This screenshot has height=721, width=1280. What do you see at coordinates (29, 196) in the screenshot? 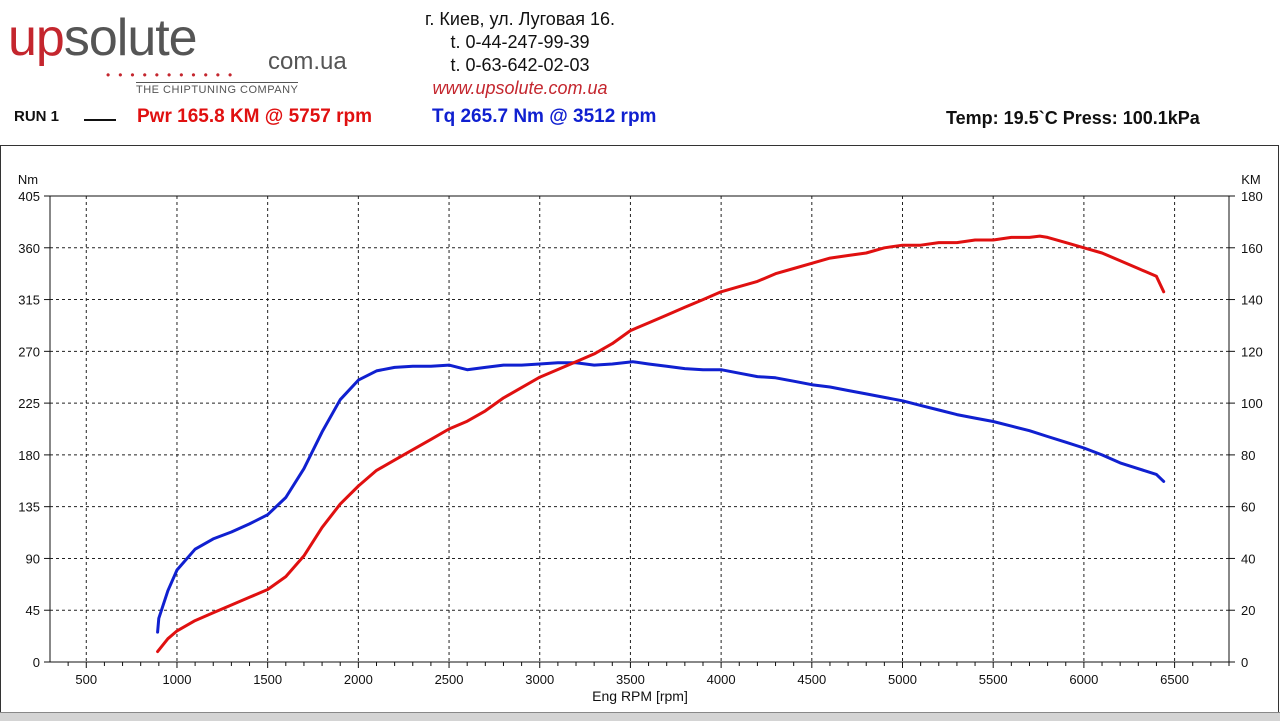
I see `y-left-tick-label: 405` at bounding box center [29, 196].